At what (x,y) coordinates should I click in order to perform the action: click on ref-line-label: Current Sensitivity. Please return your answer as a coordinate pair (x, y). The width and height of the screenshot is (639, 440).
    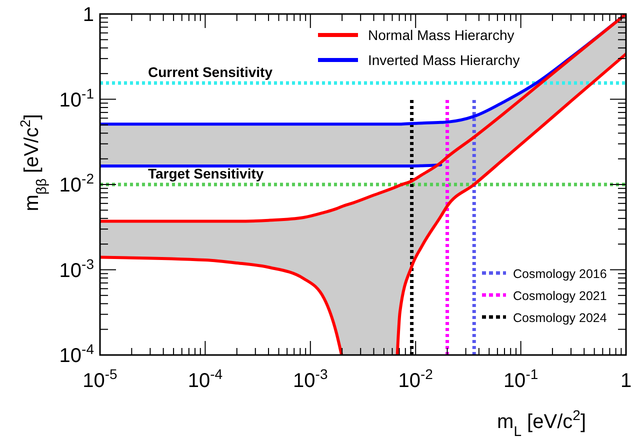
    Looking at the image, I should click on (210, 72).